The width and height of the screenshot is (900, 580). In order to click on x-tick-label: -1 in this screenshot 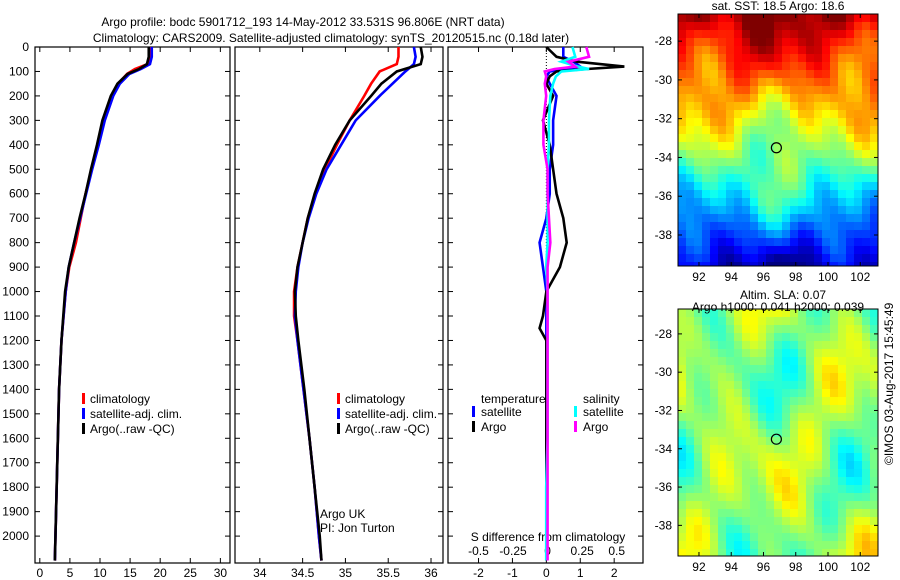, I will do `click(512, 573)`.